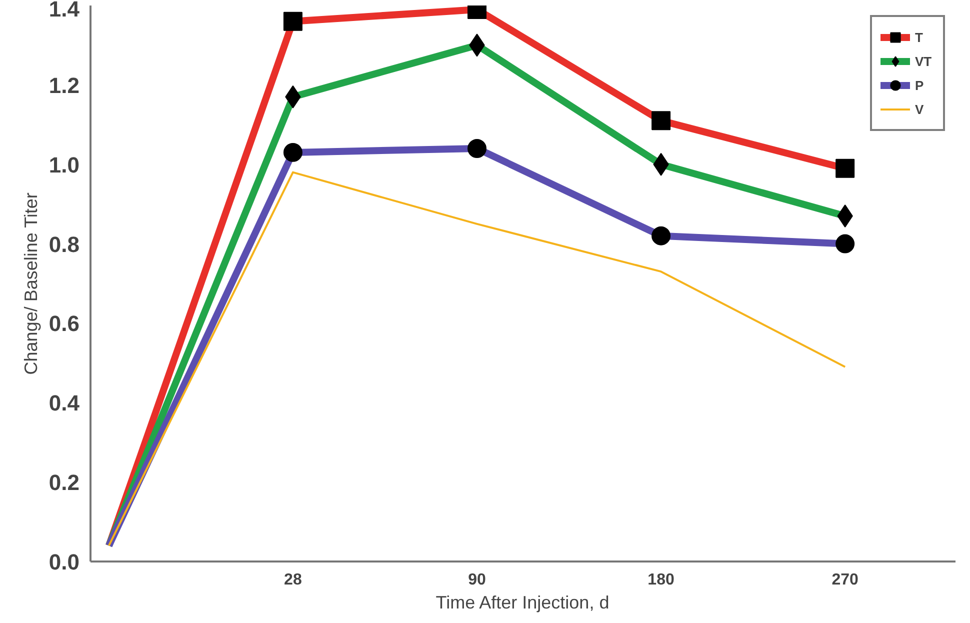 Image resolution: width=970 pixels, height=623 pixels. Describe the element at coordinates (64, 11) in the screenshot. I see `y-tick-label: 1.4` at that location.